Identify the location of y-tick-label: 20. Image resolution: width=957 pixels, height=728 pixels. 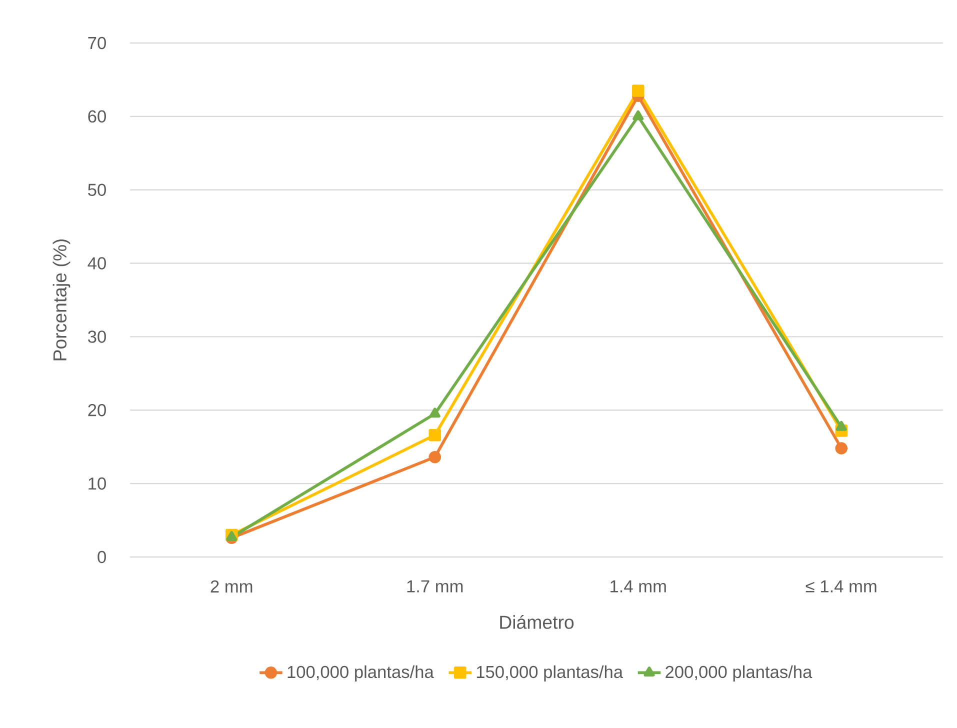
(97, 410).